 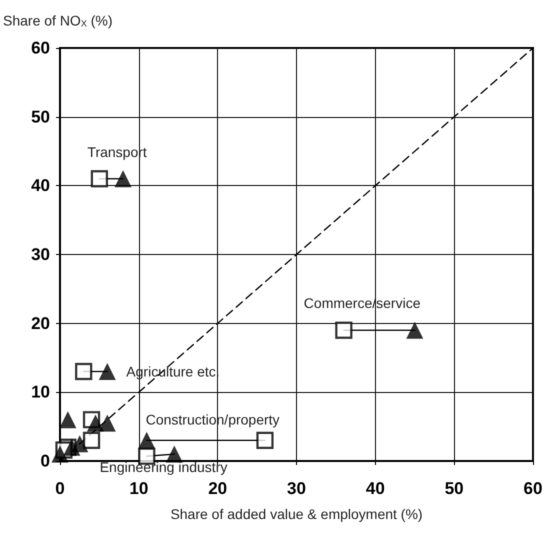 I want to click on x-tick-label: 30, so click(x=296, y=488).